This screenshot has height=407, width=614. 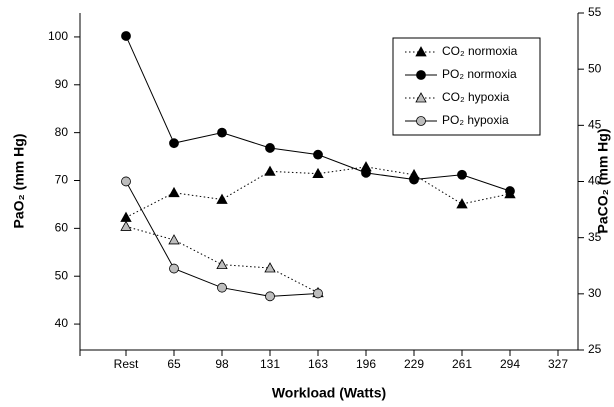 What do you see at coordinates (62, 323) in the screenshot?
I see `y-tick-label: 40` at bounding box center [62, 323].